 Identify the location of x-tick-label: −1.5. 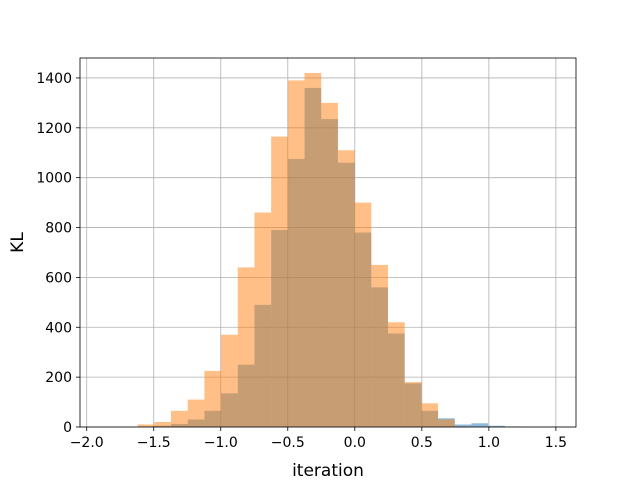
(154, 443).